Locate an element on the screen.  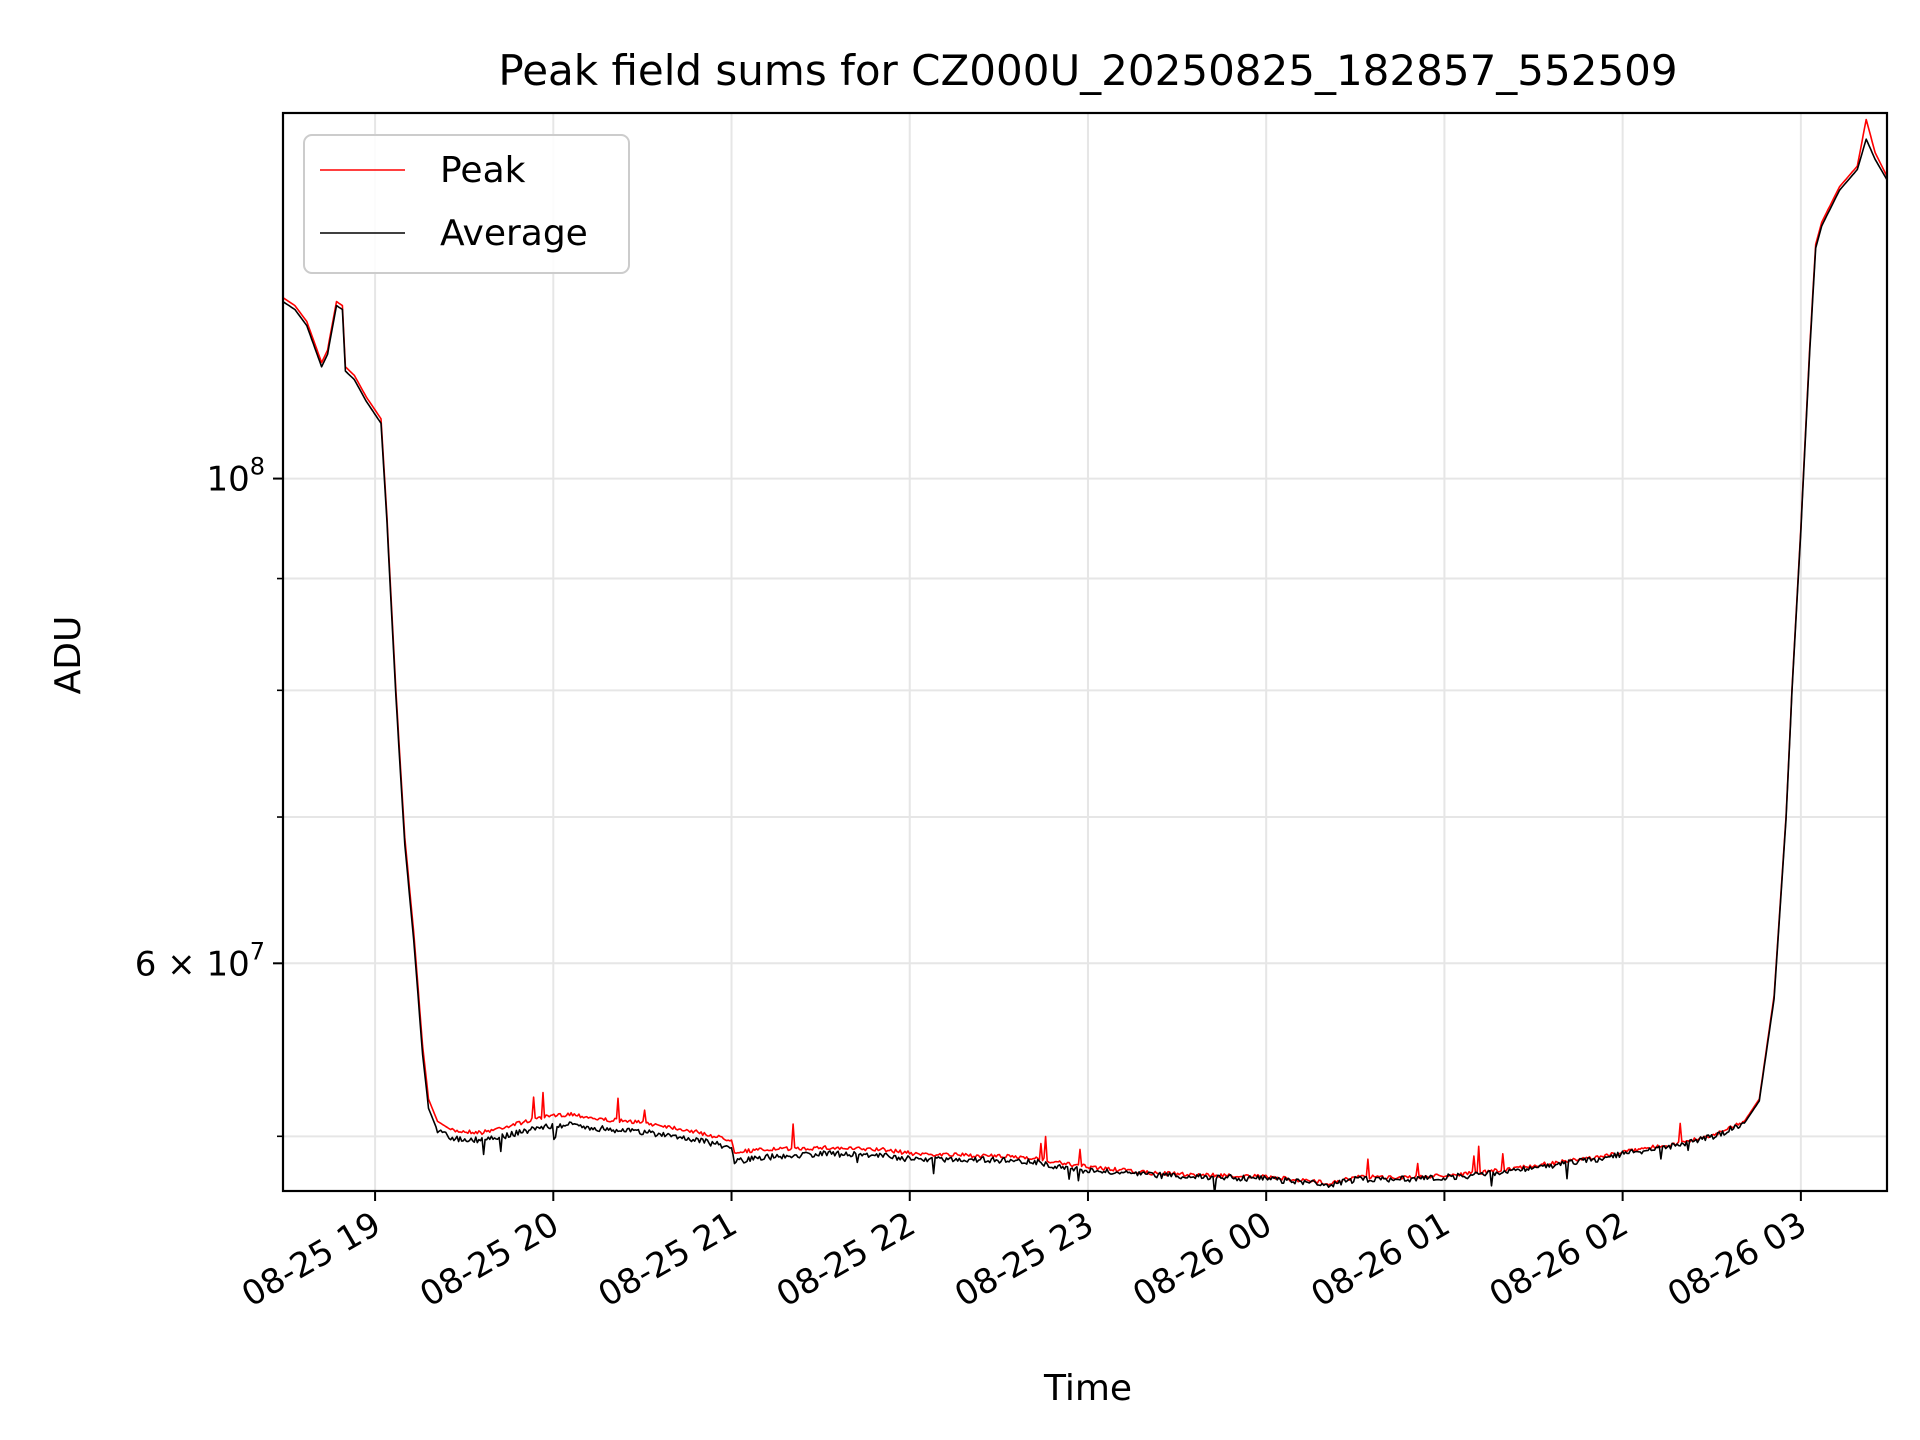
y-axis-label: ADU is located at coordinates (68, 655).